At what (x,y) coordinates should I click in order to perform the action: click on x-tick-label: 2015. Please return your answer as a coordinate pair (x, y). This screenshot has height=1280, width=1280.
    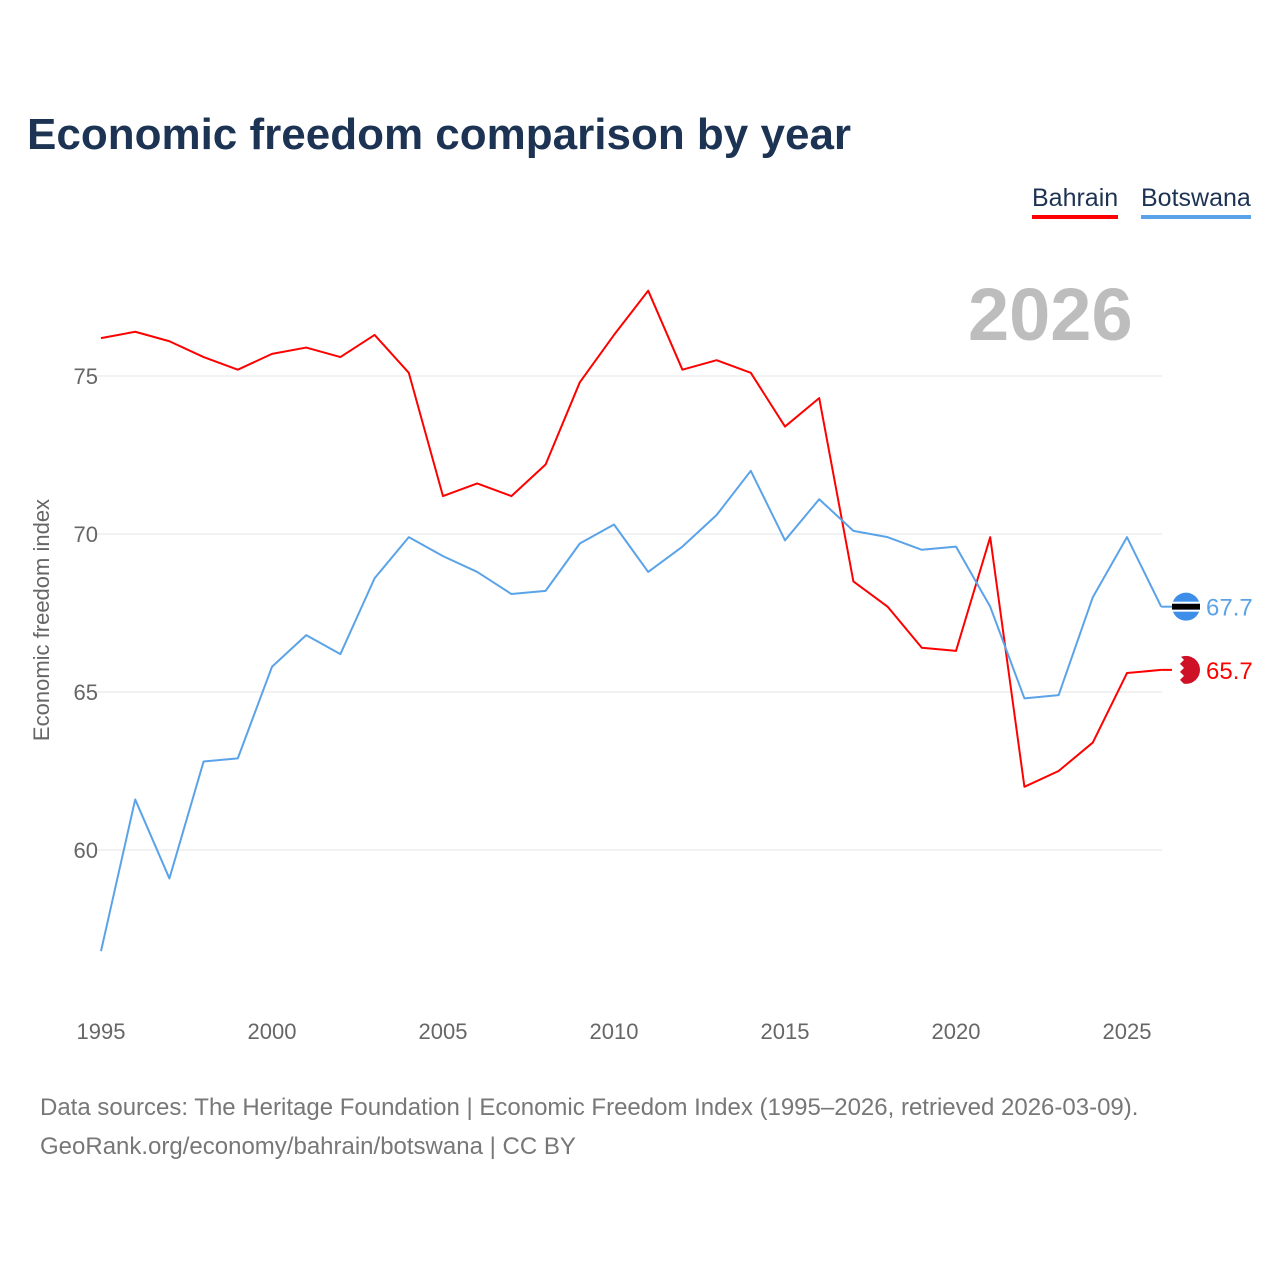
    Looking at the image, I should click on (785, 1031).